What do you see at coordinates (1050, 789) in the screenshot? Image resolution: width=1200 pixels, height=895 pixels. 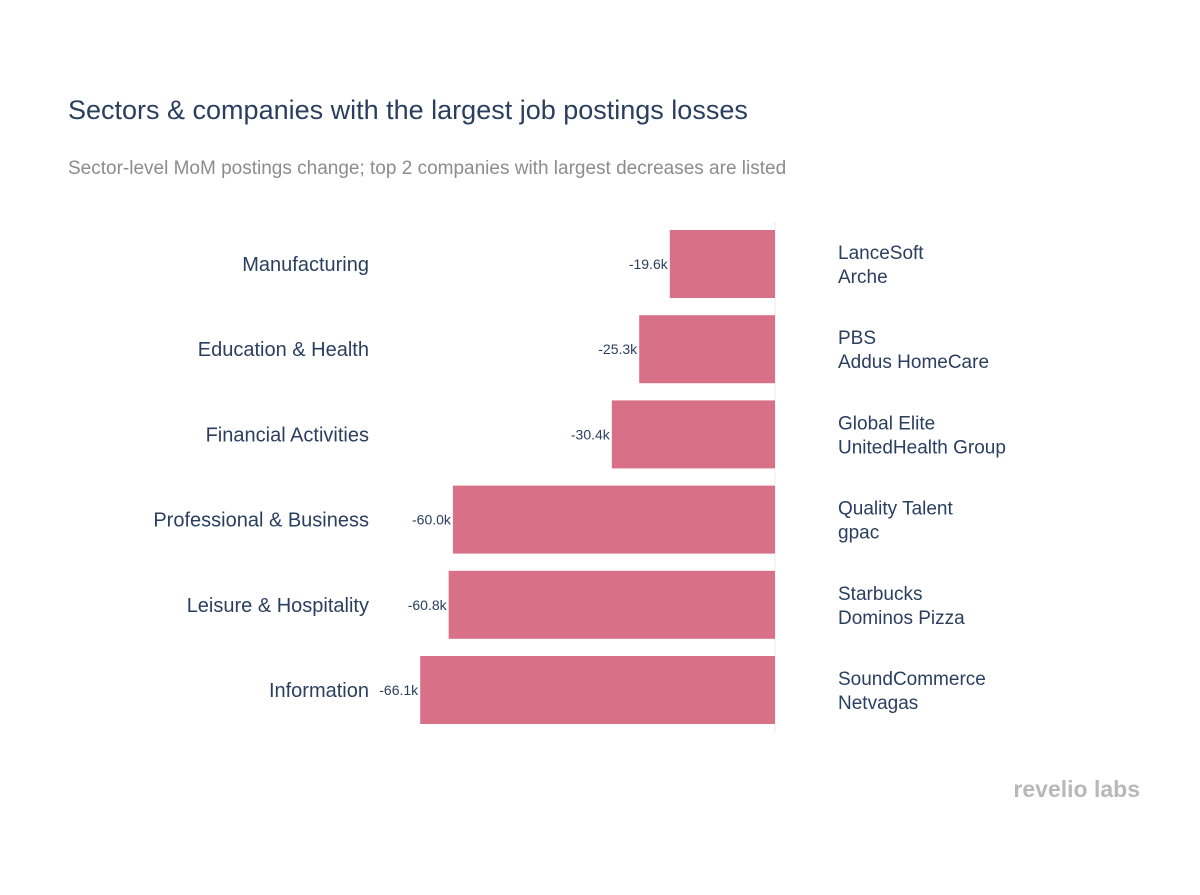 I see `logo-text-left: revelio` at bounding box center [1050, 789].